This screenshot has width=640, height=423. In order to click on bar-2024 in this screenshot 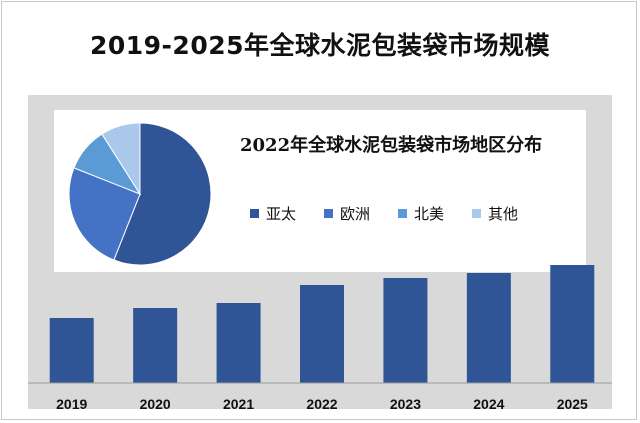, I will do `click(488, 328)`.